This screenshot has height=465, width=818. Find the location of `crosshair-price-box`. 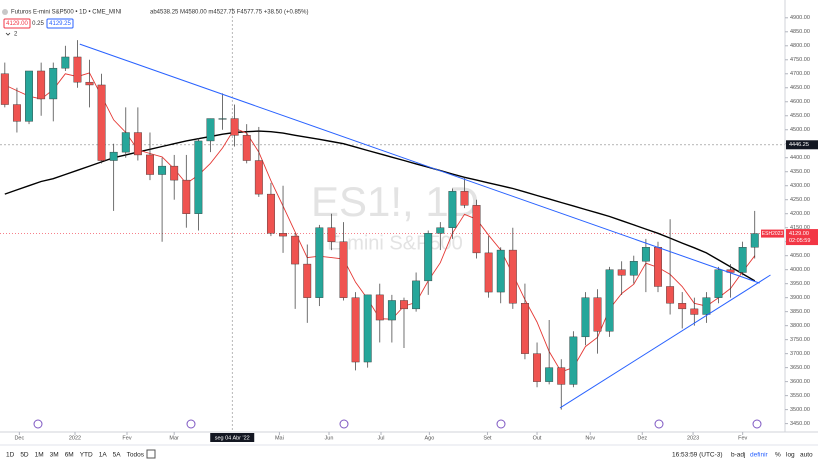

crosshair-price-box is located at coordinates (802, 145).